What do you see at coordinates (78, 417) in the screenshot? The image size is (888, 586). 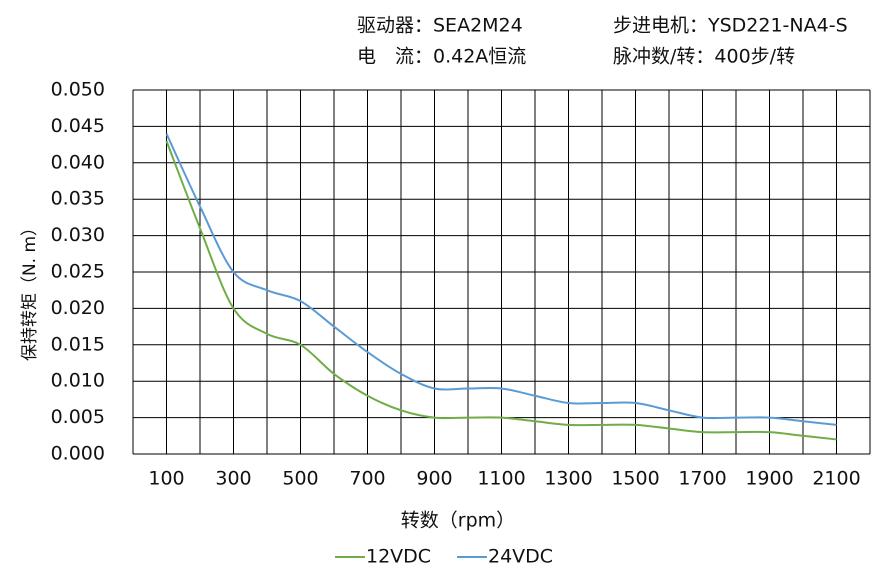 I see `y-tick-label: 0.005` at bounding box center [78, 417].